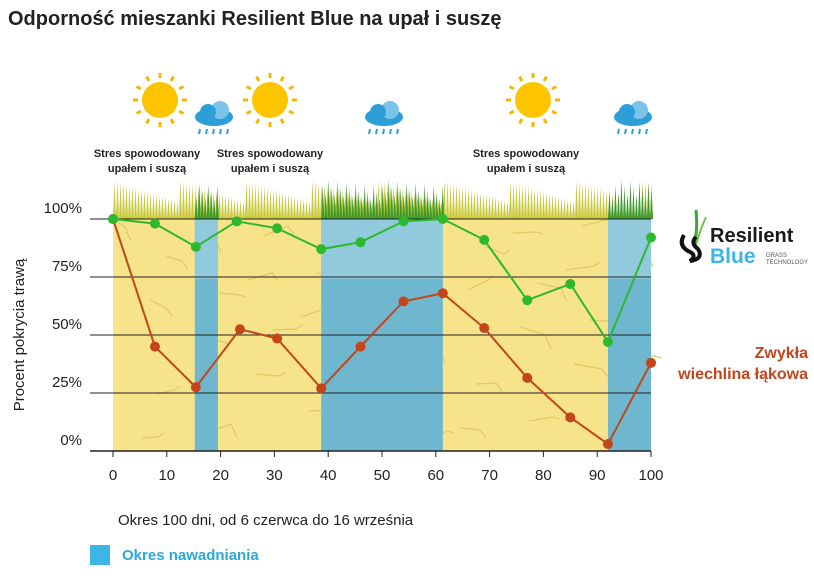 This screenshot has width=814, height=583. What do you see at coordinates (208, 112) in the screenshot?
I see `rain-cloud-icon-part` at bounding box center [208, 112].